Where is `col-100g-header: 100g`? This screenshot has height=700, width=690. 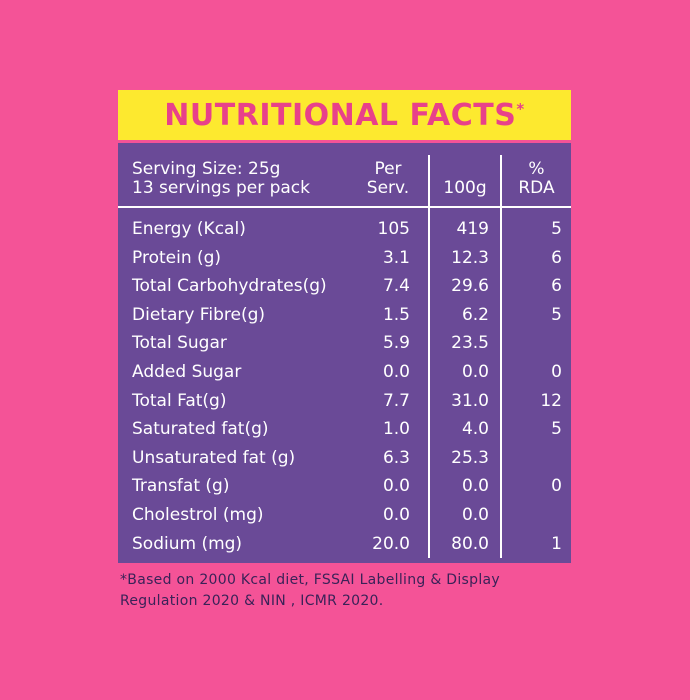
col-100g-header: 100g is located at coordinates (465, 188).